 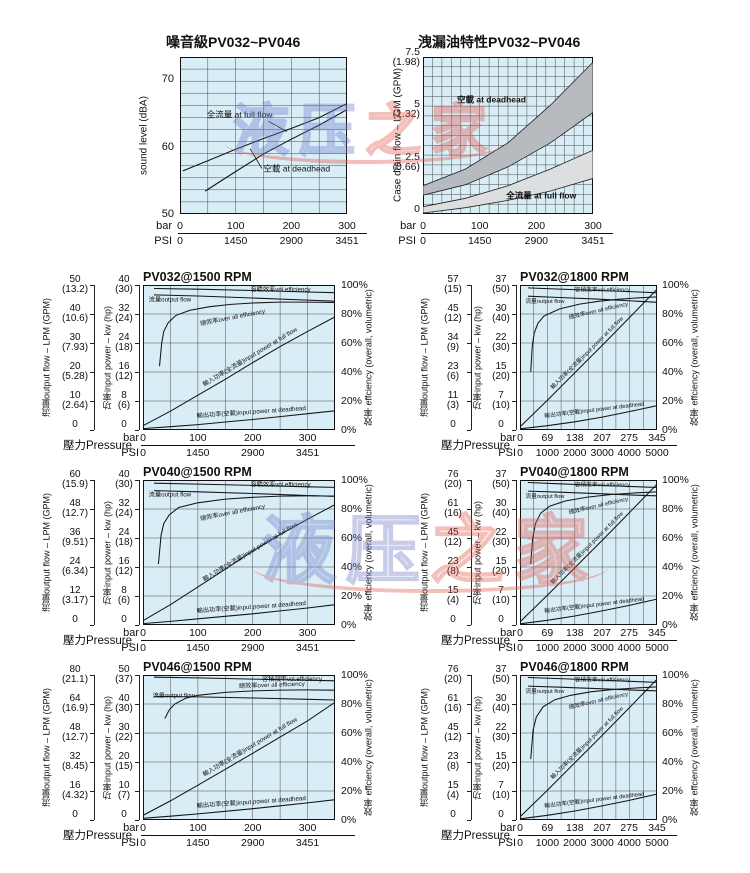 I want to click on band-label-full_flow_band: 全流量 at full flow, so click(x=540, y=195).